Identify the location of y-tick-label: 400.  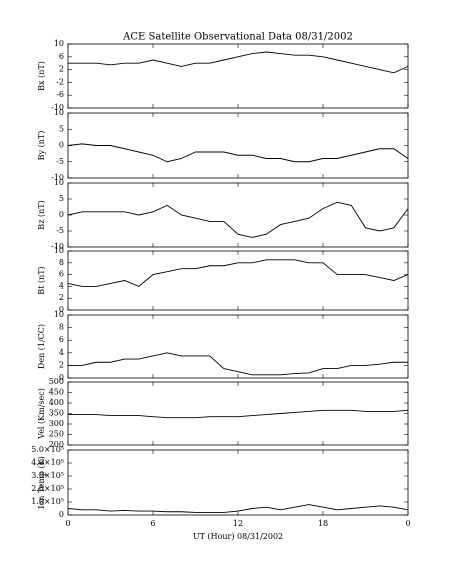
(56, 402).